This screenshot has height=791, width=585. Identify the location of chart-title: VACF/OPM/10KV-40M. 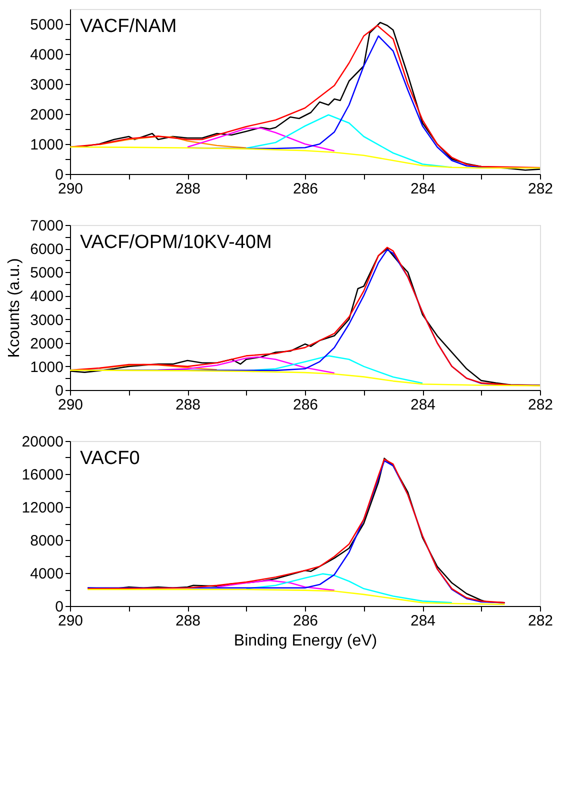
(176, 242).